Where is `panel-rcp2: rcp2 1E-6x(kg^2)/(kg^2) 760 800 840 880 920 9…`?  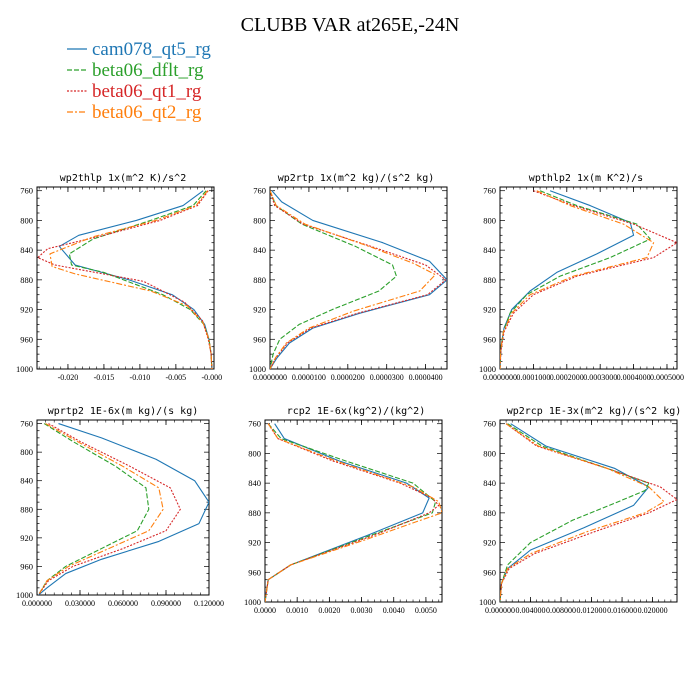 panel-rcp2: rcp2 1E-6x(kg^2)/(kg^2) 760 800 840 880 920 9… is located at coordinates (343, 510).